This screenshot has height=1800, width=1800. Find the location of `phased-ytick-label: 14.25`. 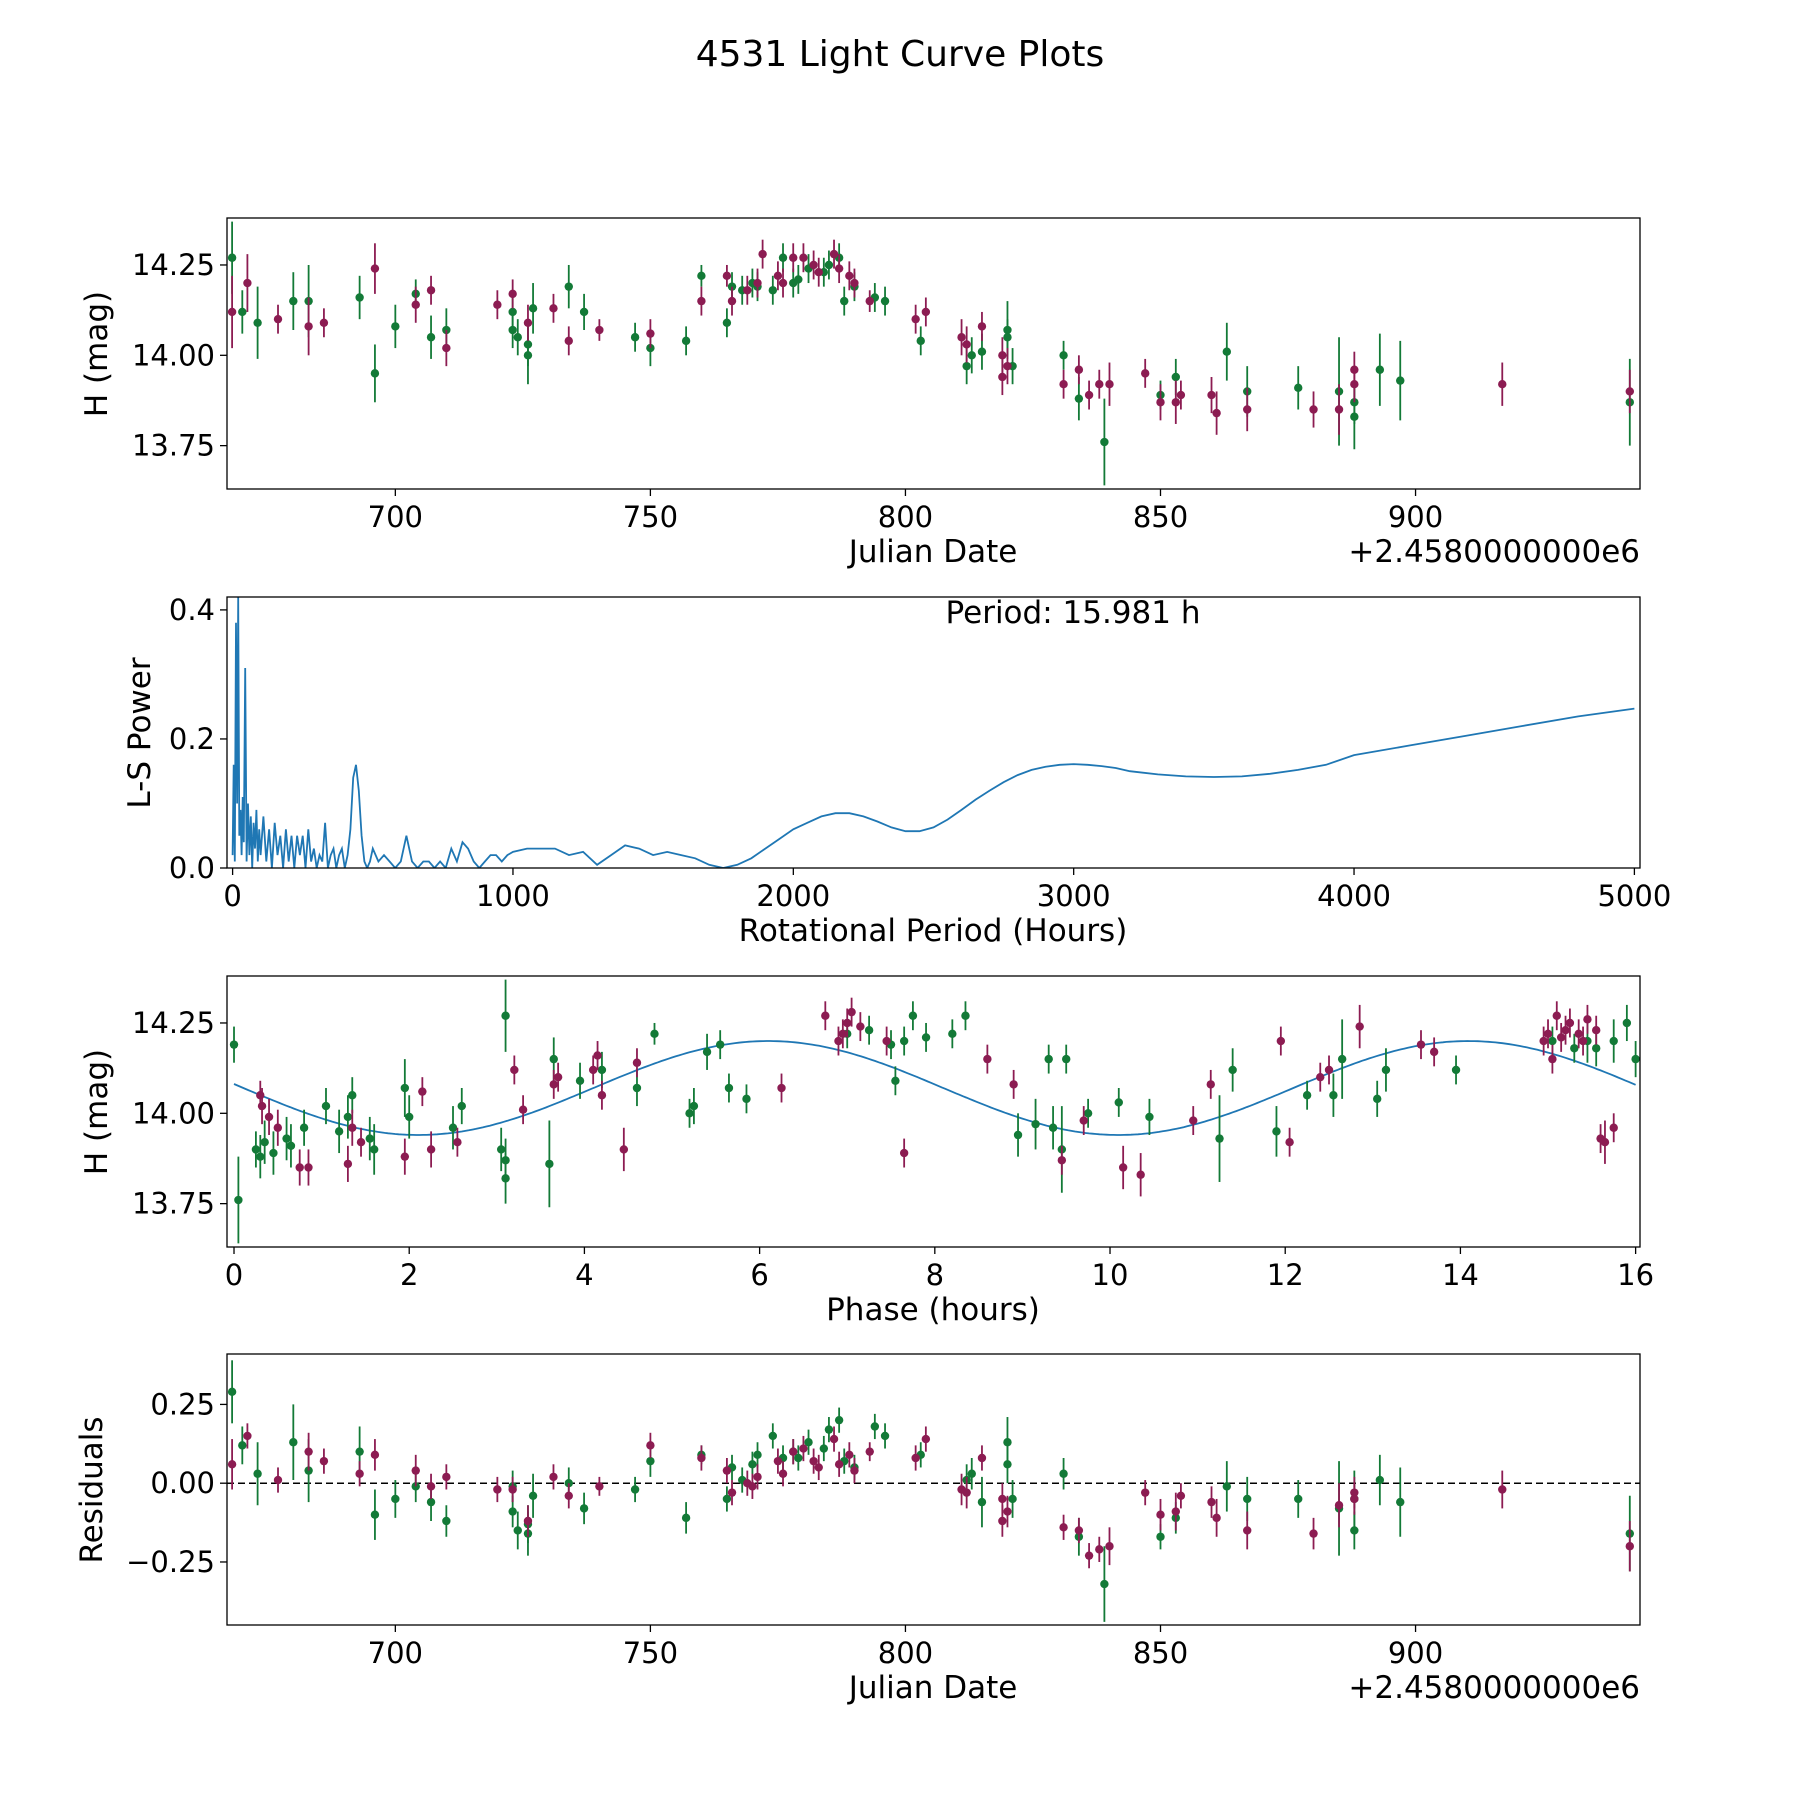

phased-ytick-label: 14.25 is located at coordinates (173, 1023).